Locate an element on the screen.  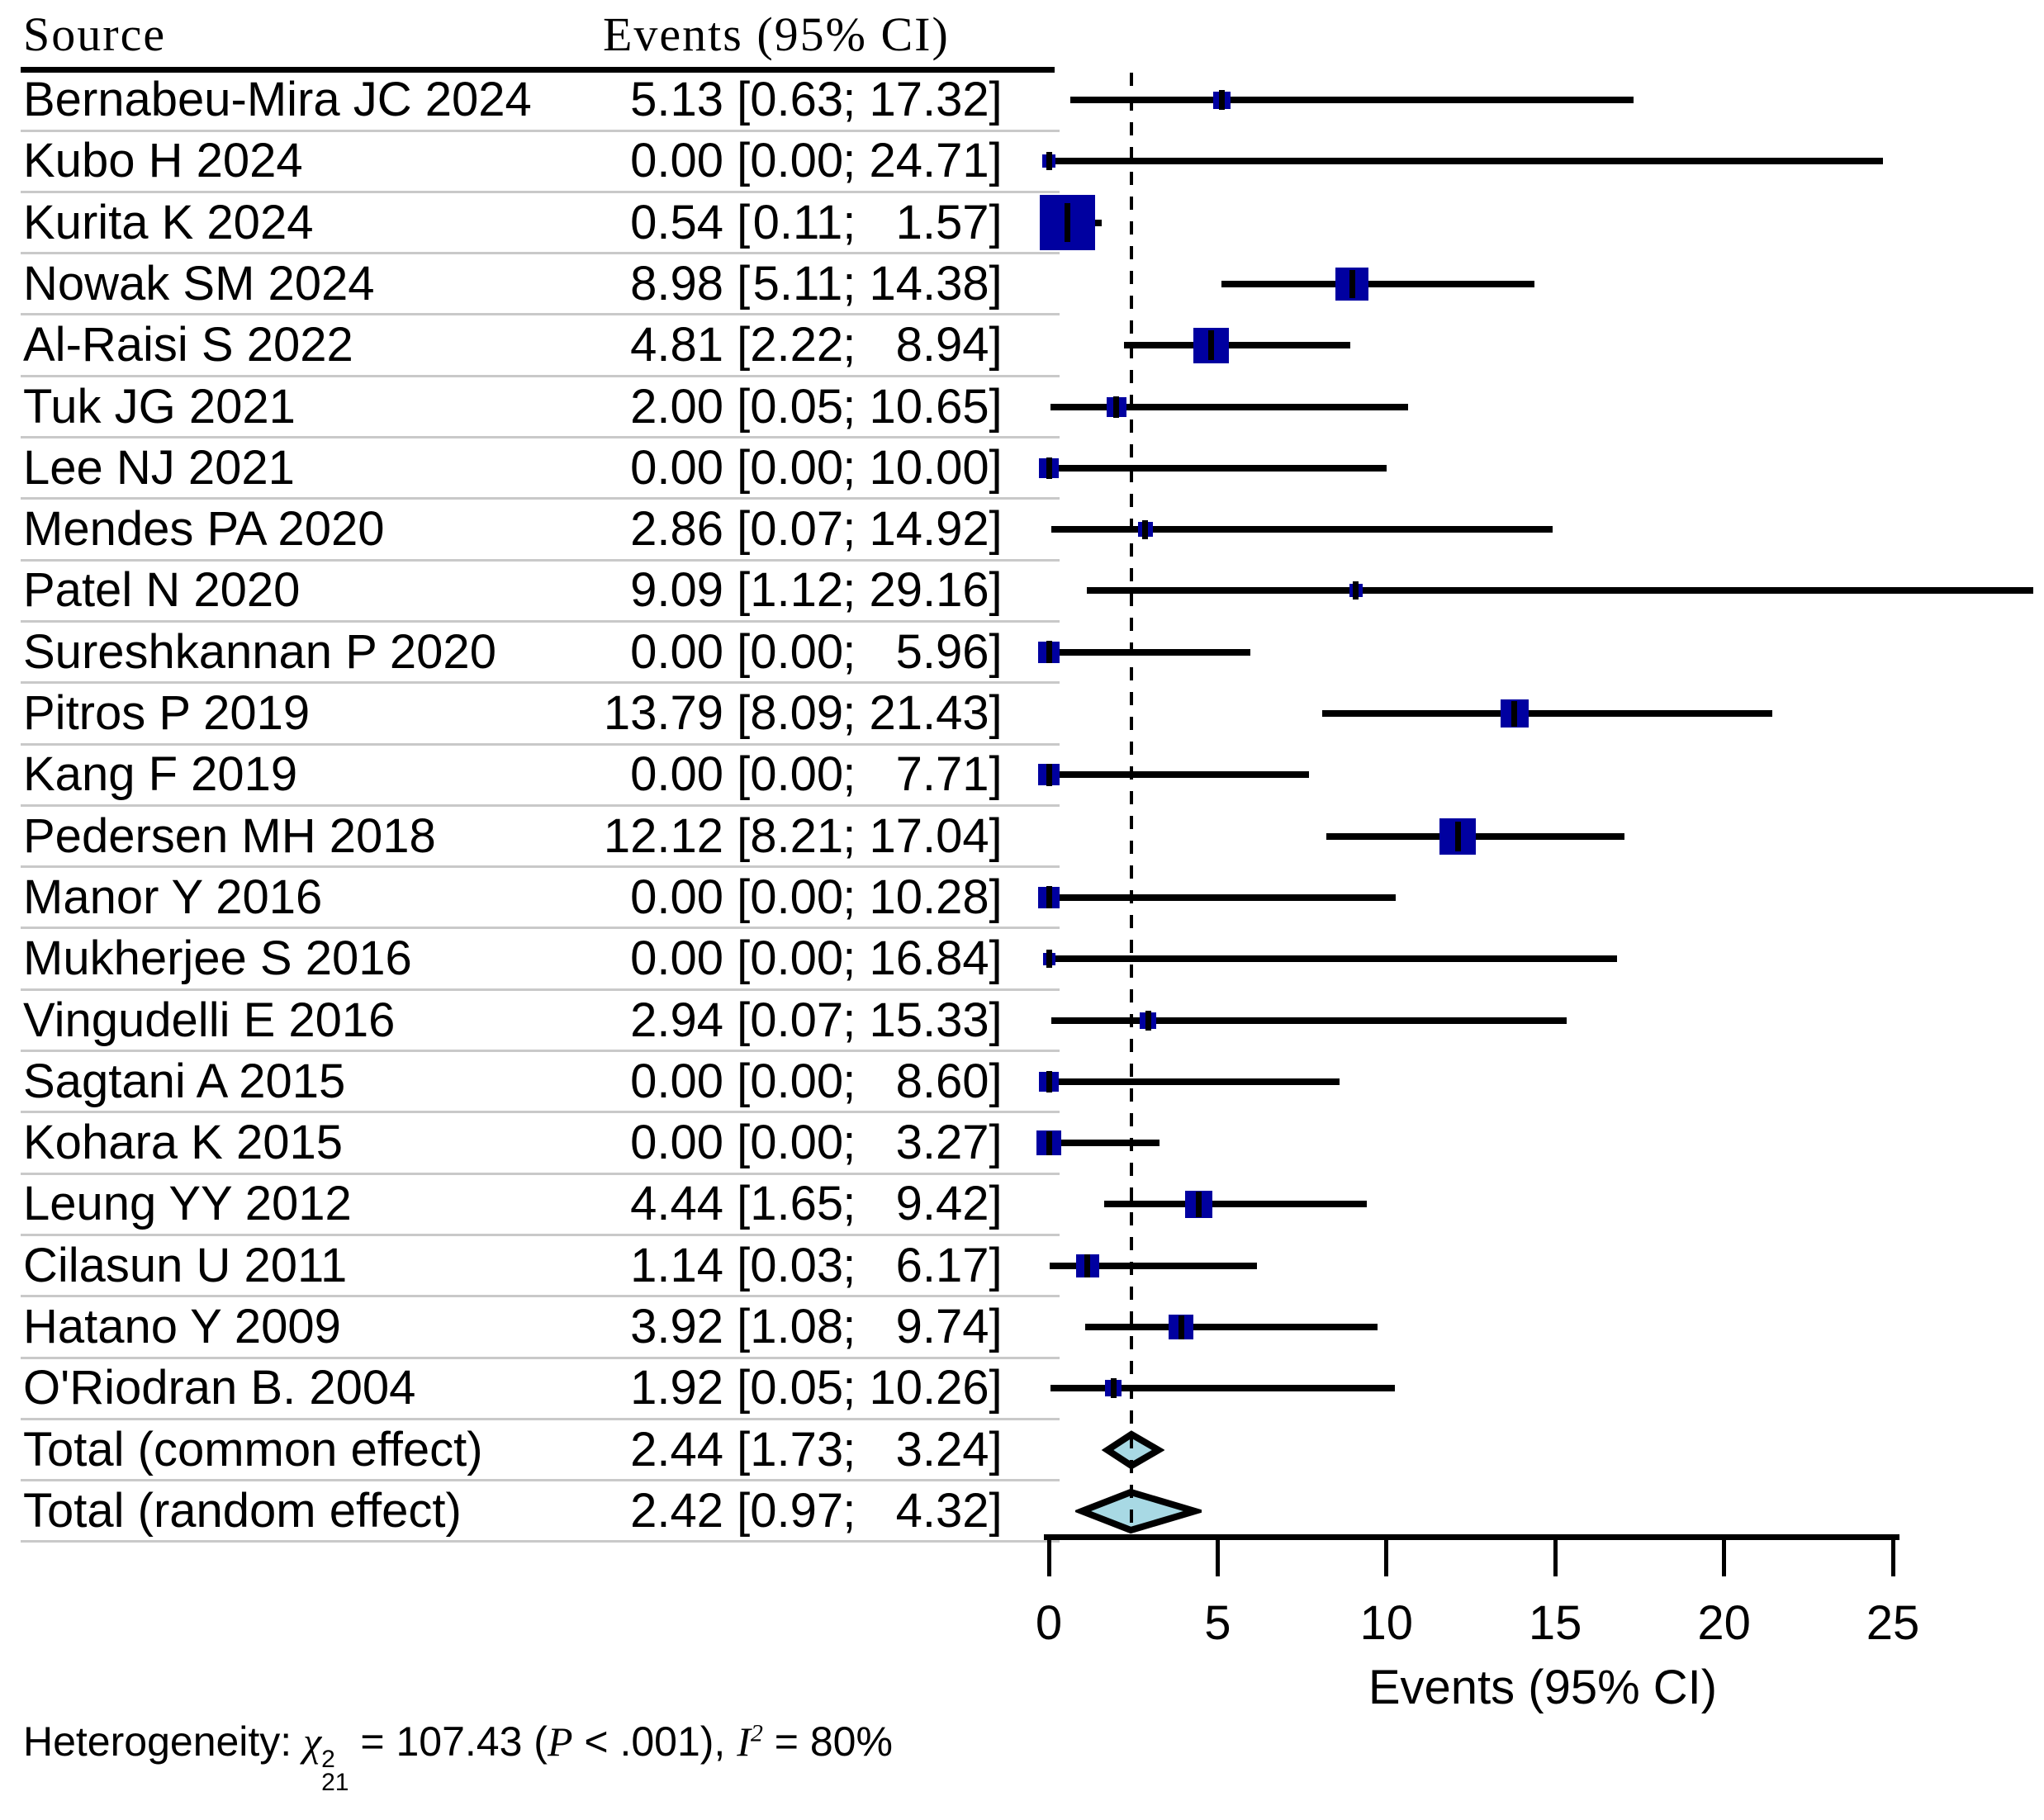
x-axis-tick-label: 10 is located at coordinates (1386, 1623).